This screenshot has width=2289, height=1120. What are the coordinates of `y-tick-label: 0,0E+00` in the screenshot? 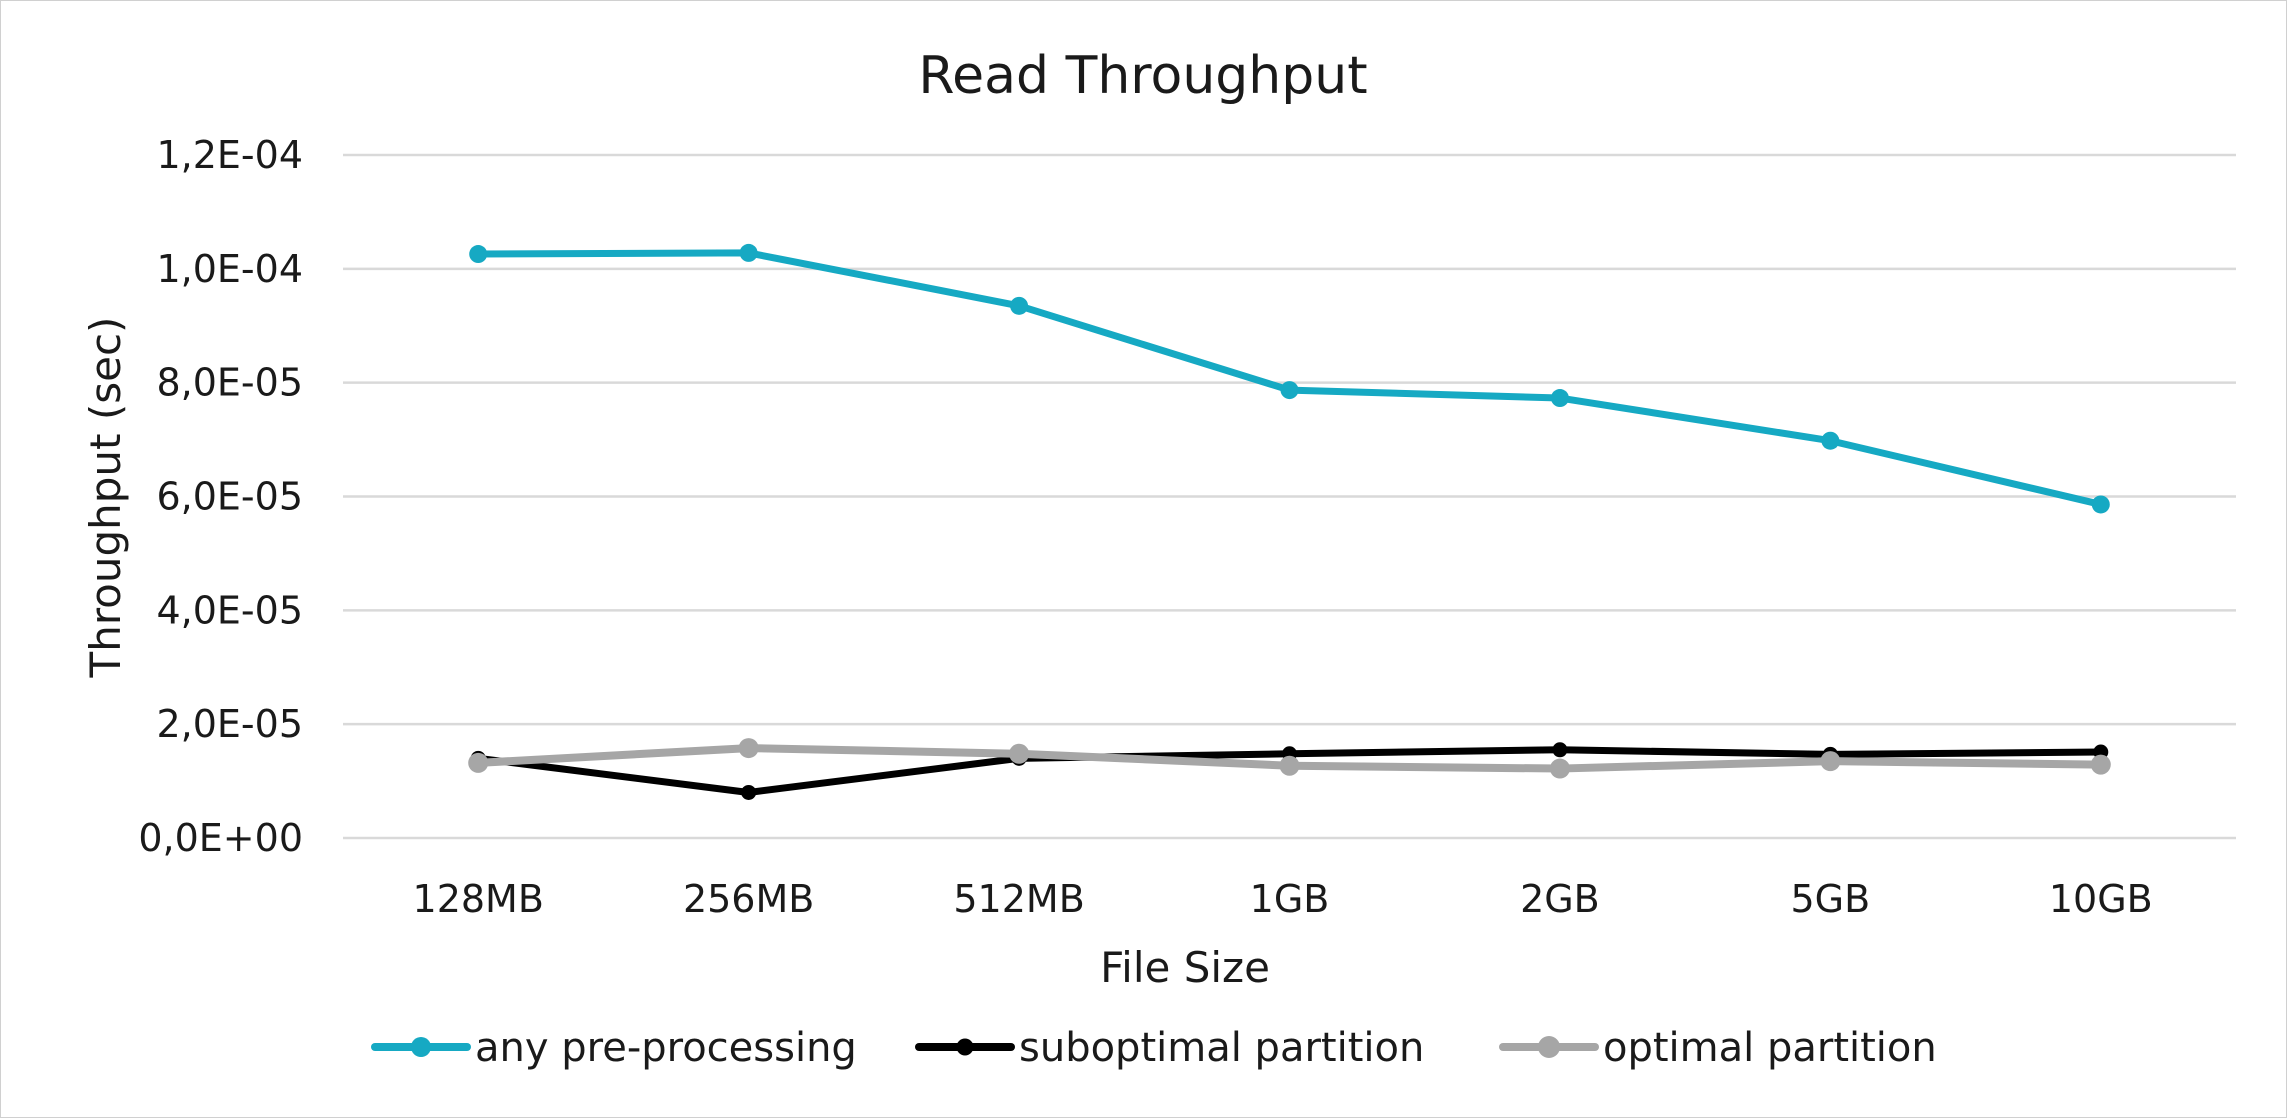 It's located at (220, 838).